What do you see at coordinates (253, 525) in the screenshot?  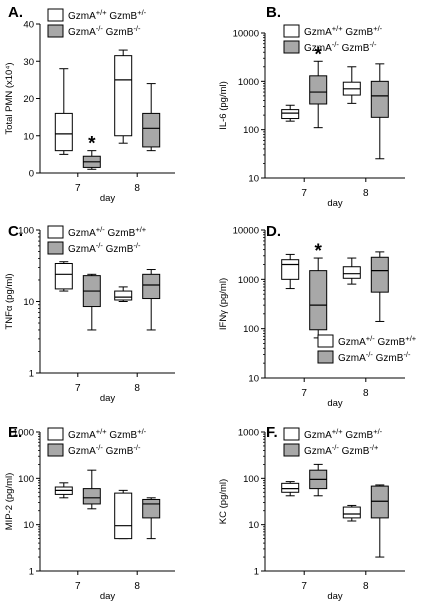 I see `panel-f-y-tick-label: 10` at bounding box center [253, 525].